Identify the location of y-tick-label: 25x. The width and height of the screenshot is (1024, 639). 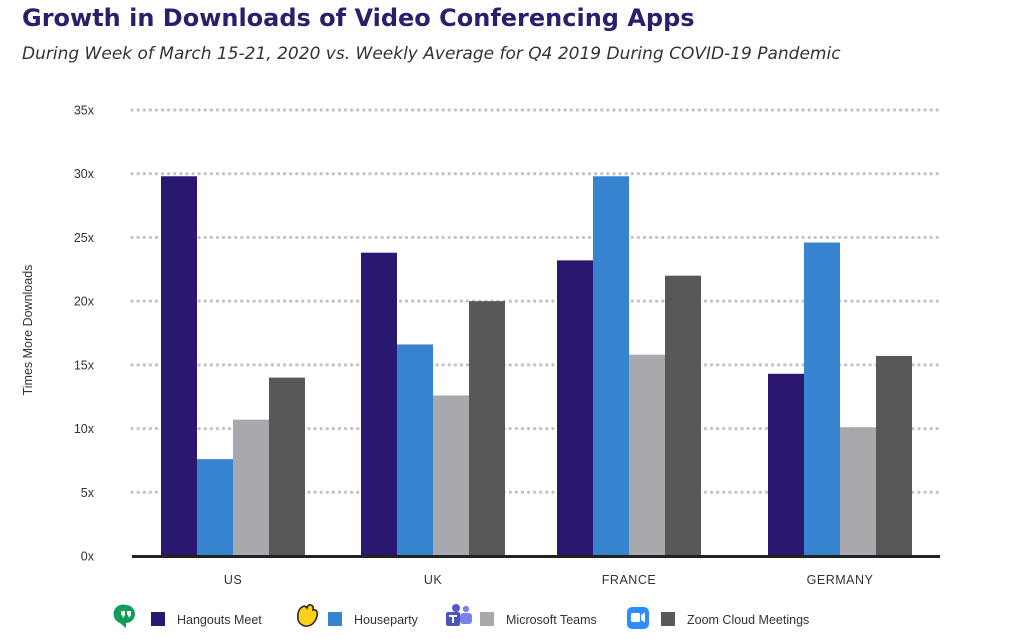
(84, 238).